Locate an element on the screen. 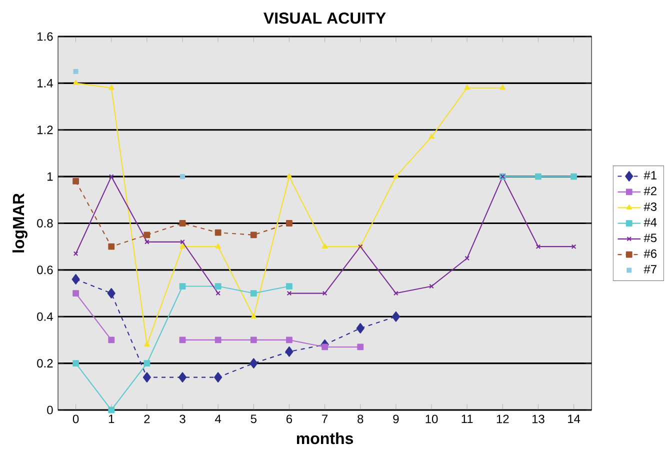 The width and height of the screenshot is (672, 457). x-tick-label: 13 is located at coordinates (538, 419).